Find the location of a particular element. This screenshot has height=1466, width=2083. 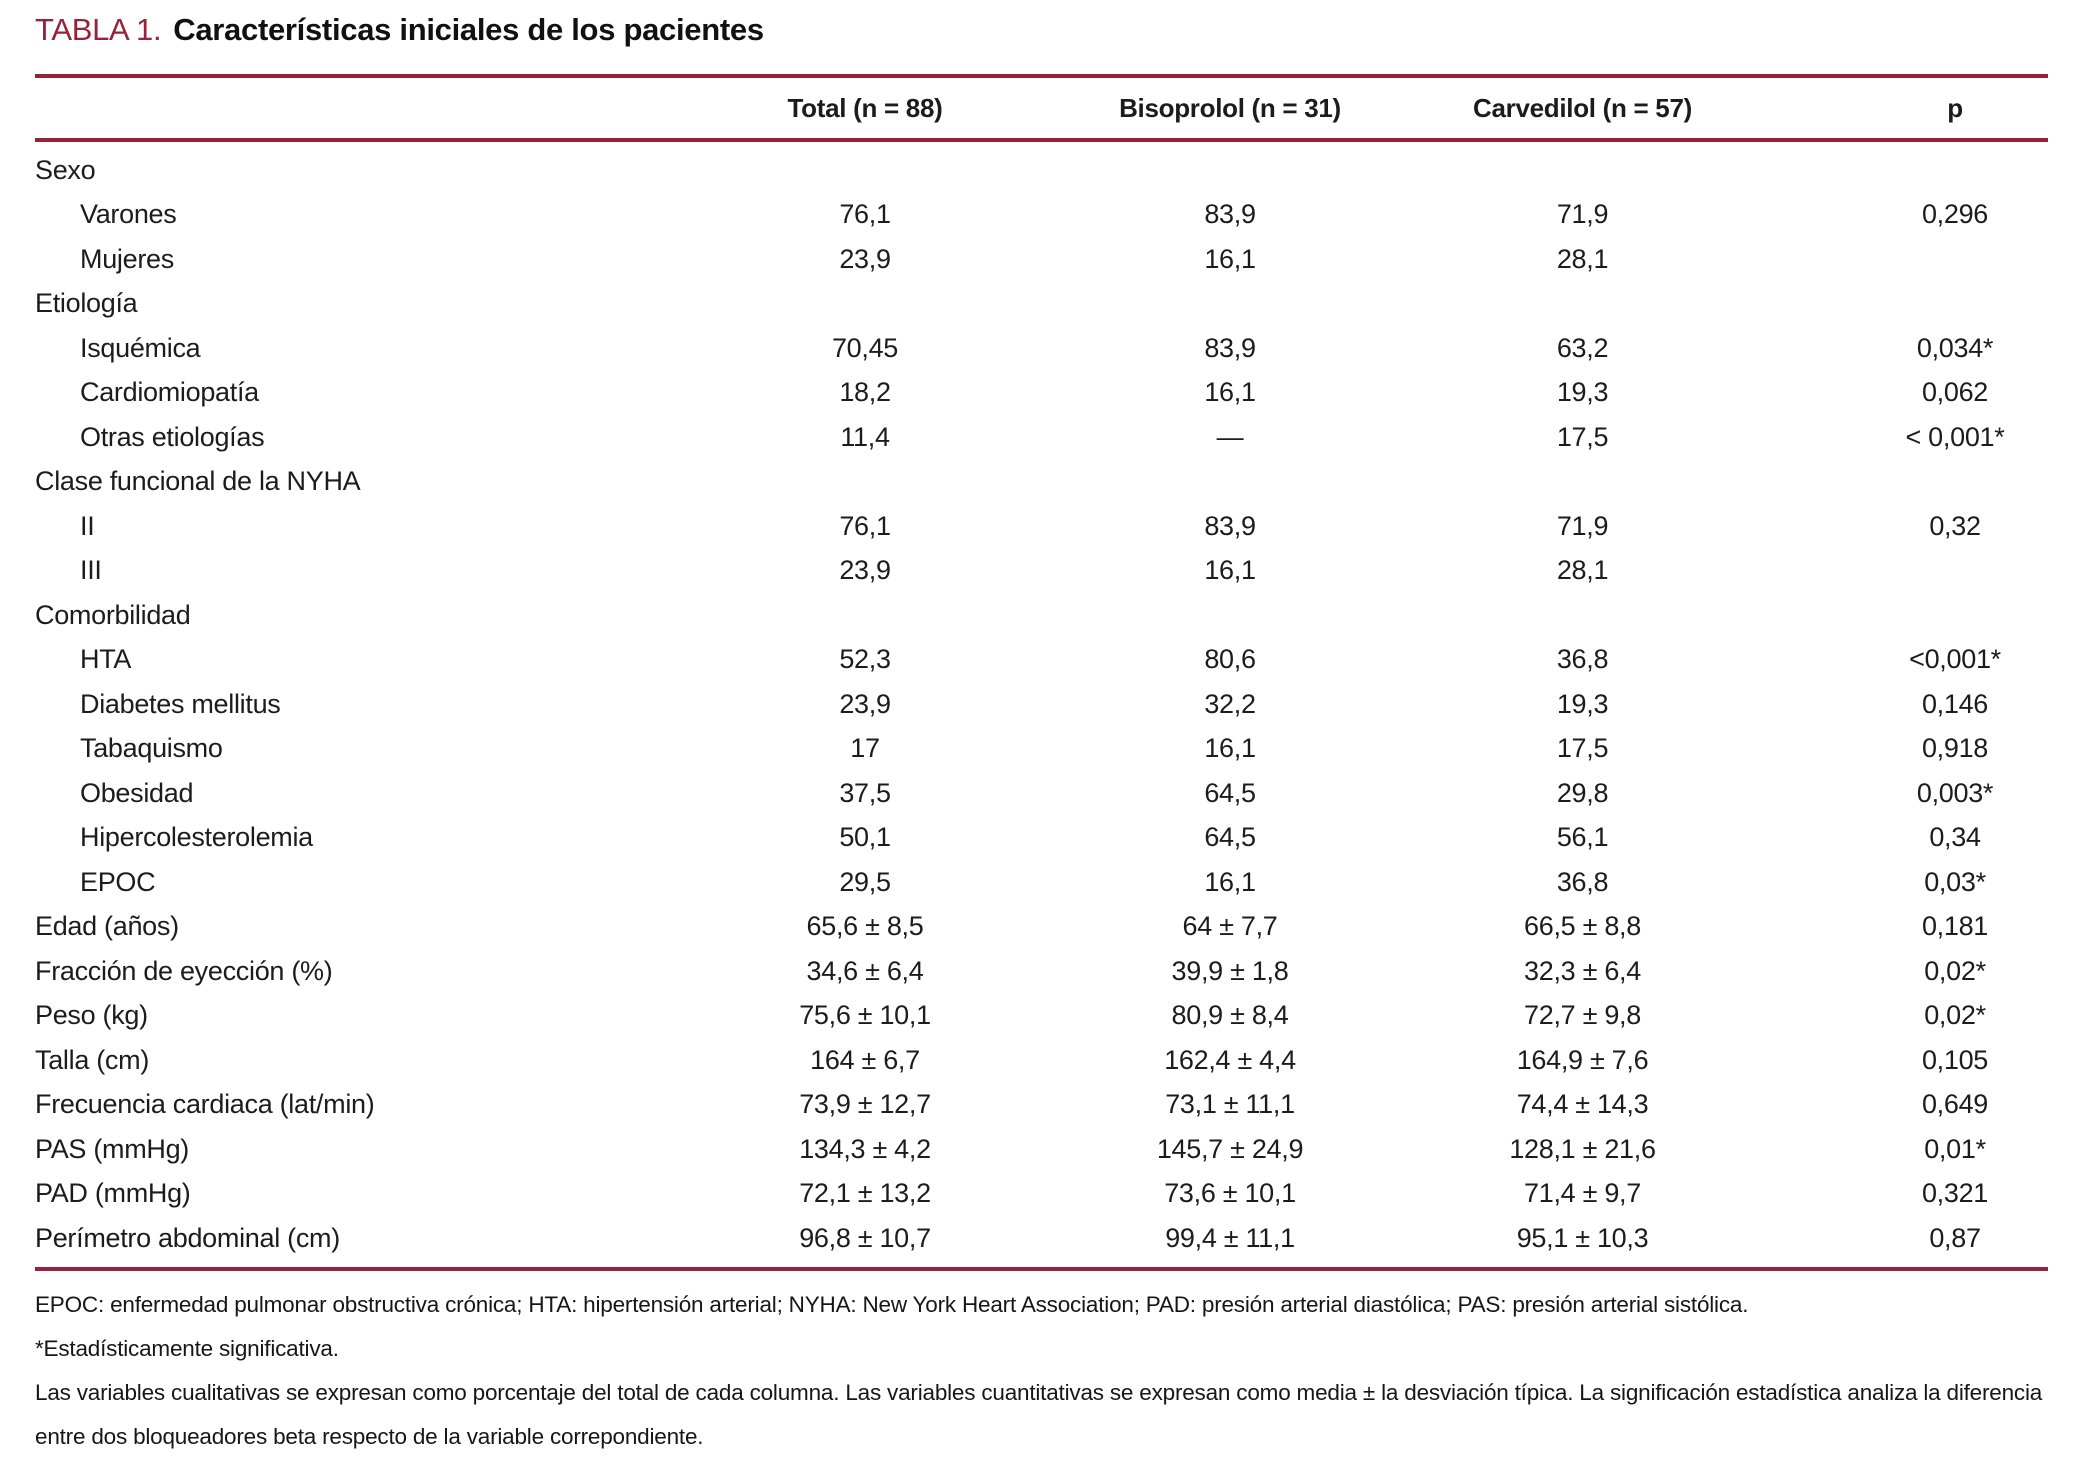

row-value: 29,8 is located at coordinates (1582, 792).